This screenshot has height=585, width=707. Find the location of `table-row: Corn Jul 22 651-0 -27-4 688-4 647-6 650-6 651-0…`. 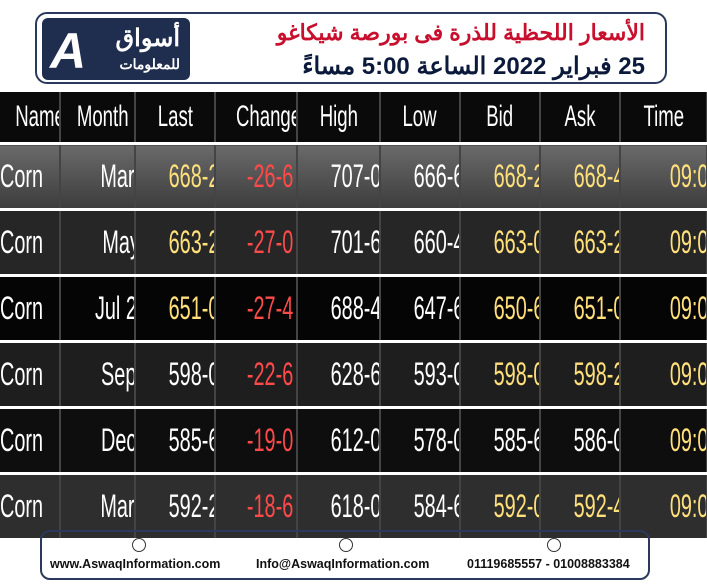

table-row: Corn Jul 22 651-0 -27-4 688-4 647-6 650-6 651-0… is located at coordinates (353, 308).